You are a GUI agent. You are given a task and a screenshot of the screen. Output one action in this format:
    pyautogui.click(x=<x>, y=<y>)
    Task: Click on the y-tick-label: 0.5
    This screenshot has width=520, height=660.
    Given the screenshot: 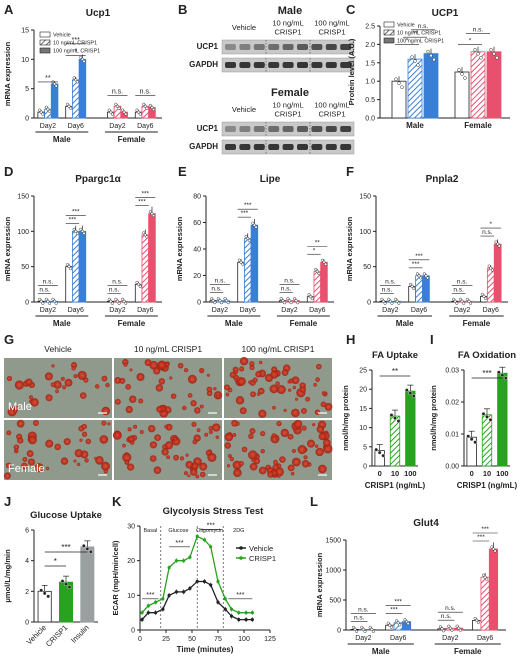 What is the action you would take?
    pyautogui.click(x=370, y=100)
    